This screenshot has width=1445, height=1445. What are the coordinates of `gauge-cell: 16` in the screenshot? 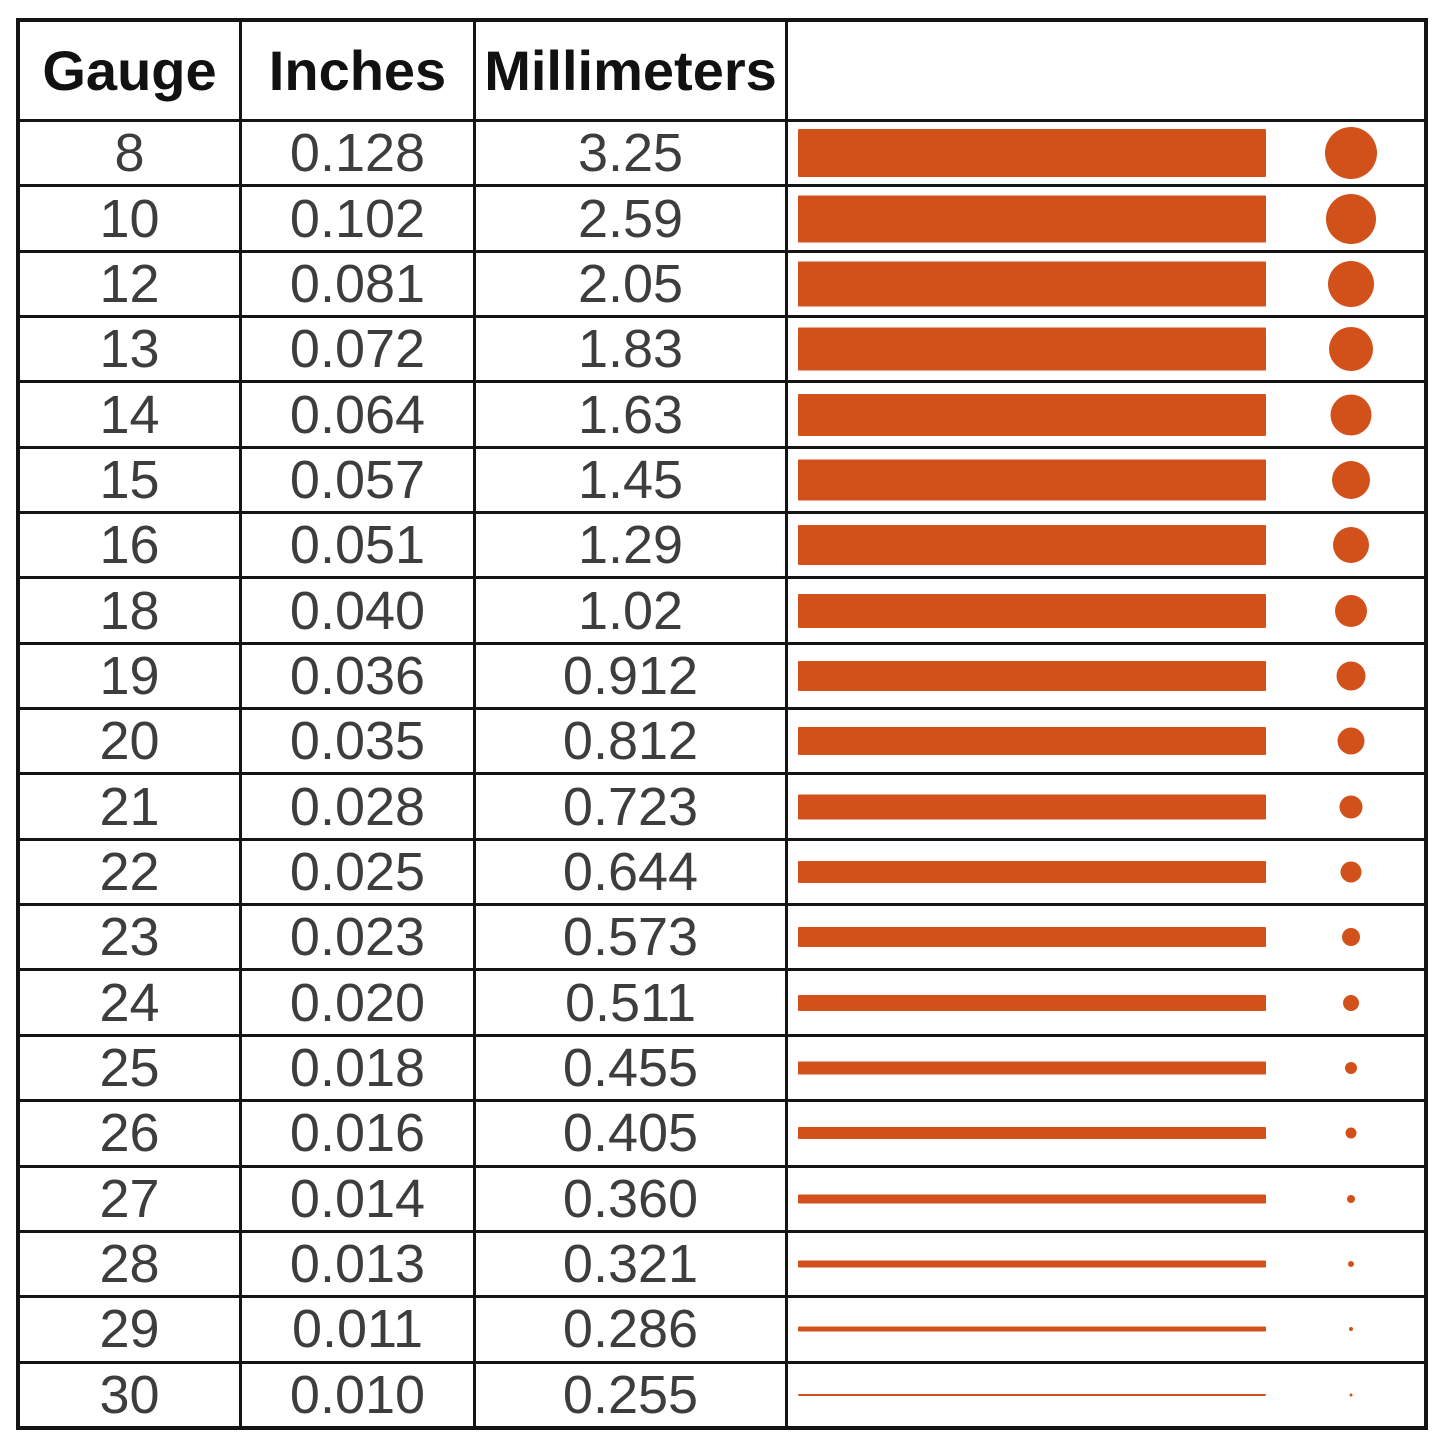 It's located at (131, 545).